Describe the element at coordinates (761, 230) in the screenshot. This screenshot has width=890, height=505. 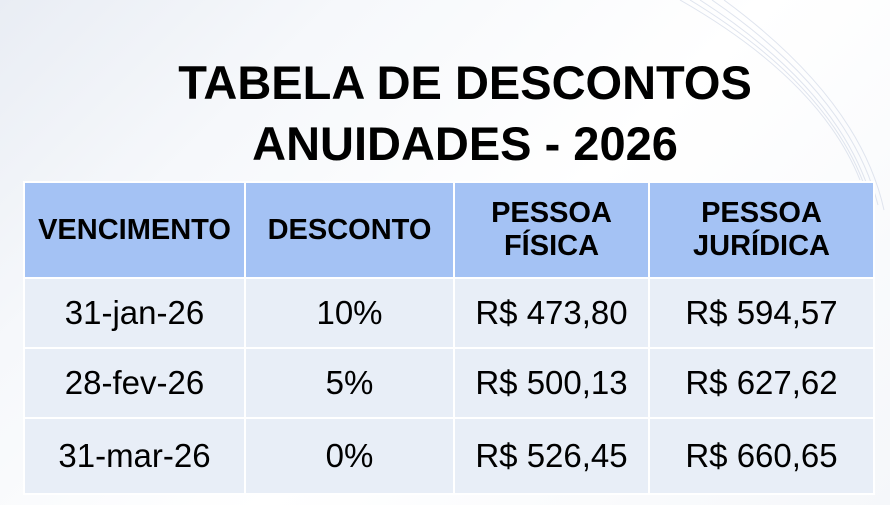
I see `header-pessoa-juridica: PESSOA JURÍDICA` at that location.